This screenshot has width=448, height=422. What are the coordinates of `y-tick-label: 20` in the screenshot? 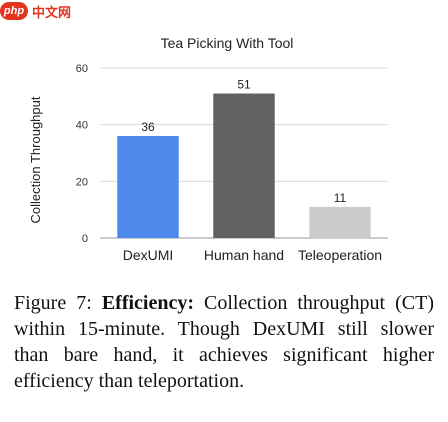 It's located at (82, 182).